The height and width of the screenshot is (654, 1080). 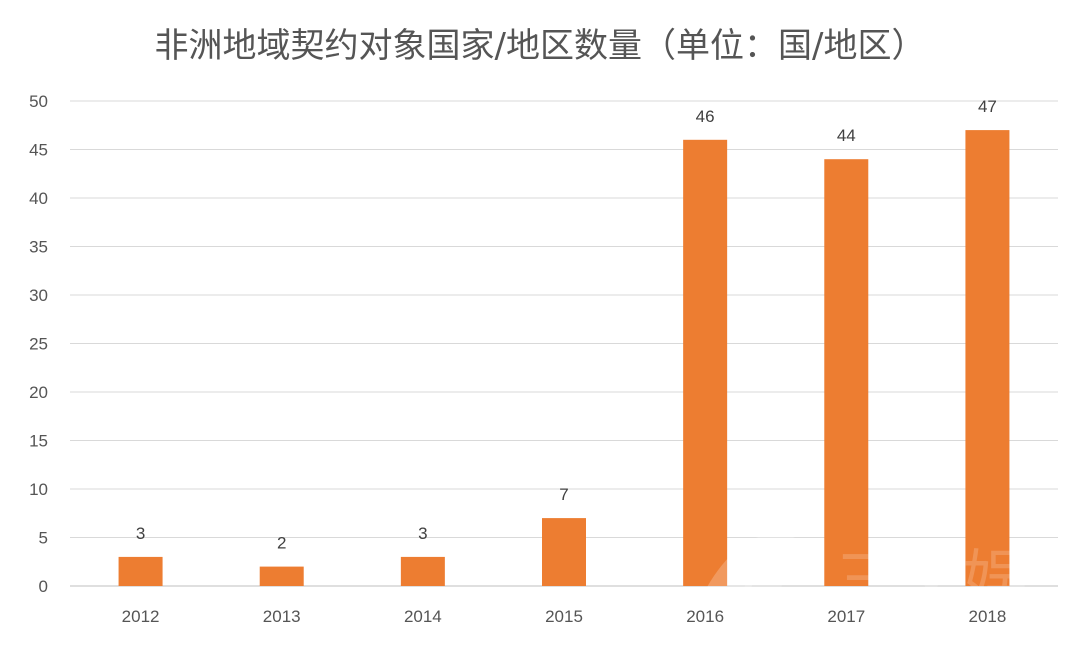 What do you see at coordinates (38, 489) in the screenshot?
I see `y-tick-label: 10` at bounding box center [38, 489].